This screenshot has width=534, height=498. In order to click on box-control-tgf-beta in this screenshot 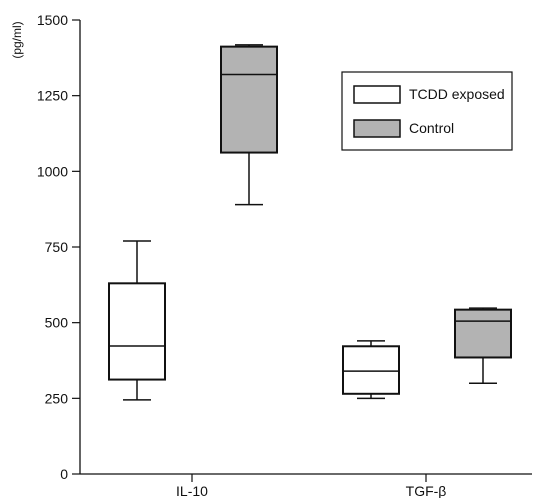, I will do `click(483, 345)`.